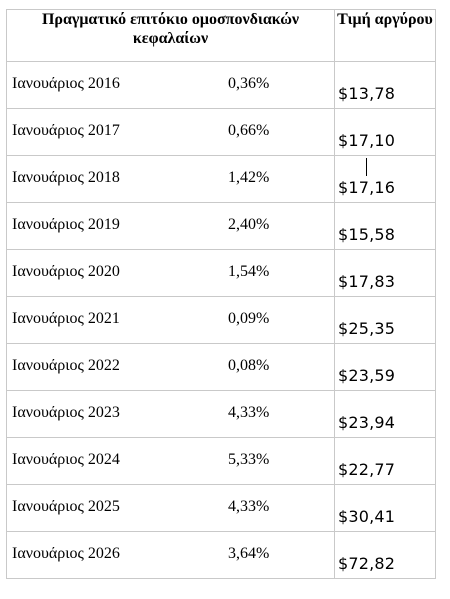  I want to click on table-row: Ιανουάριος 2016 0,36% $13,78, so click(221, 85).